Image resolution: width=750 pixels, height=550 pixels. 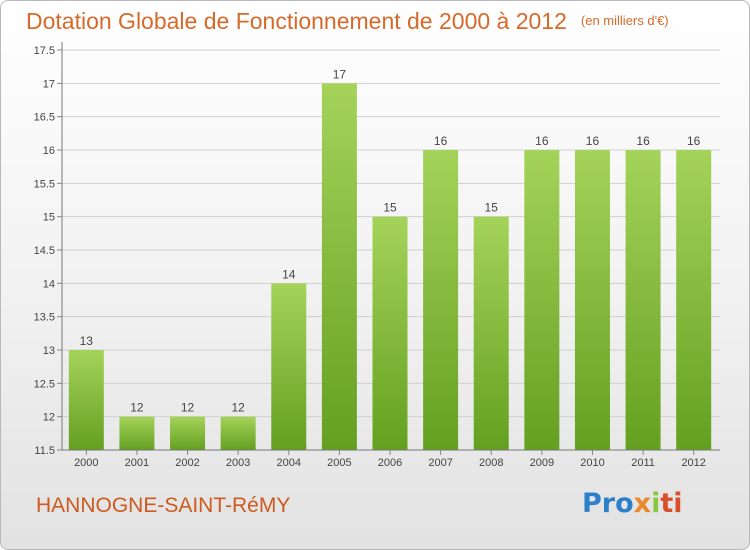 I want to click on value-label-2010: 16, so click(x=593, y=141).